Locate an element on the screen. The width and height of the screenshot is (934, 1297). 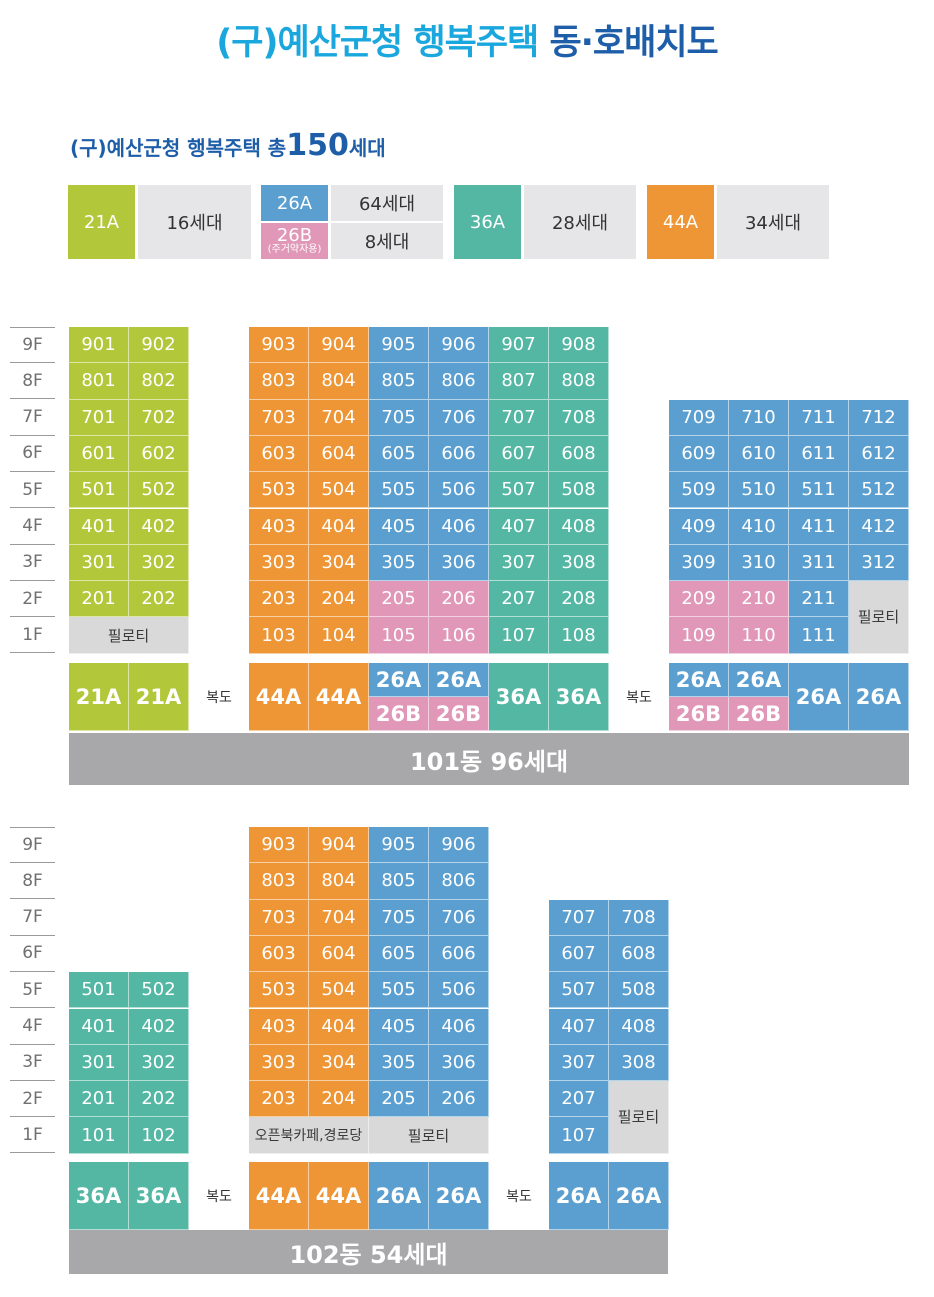
floor-label: 9F is located at coordinates (32, 845).